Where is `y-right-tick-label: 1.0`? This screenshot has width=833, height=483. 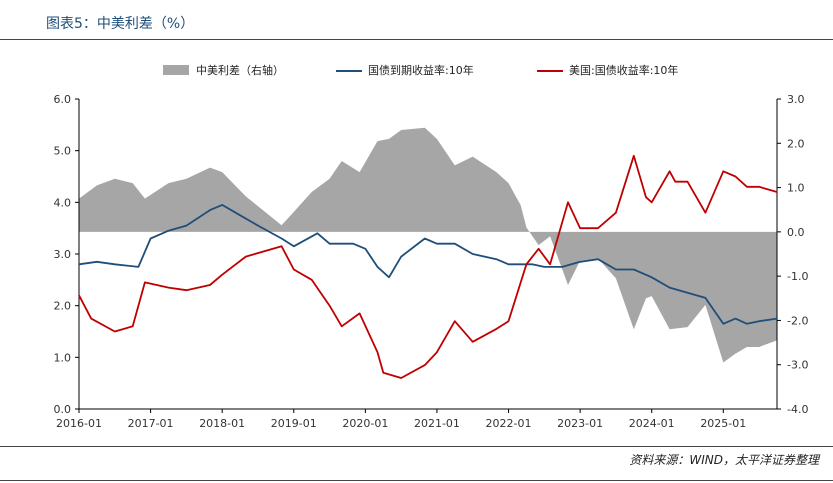
y-right-tick-label: 1.0 is located at coordinates (796, 188).